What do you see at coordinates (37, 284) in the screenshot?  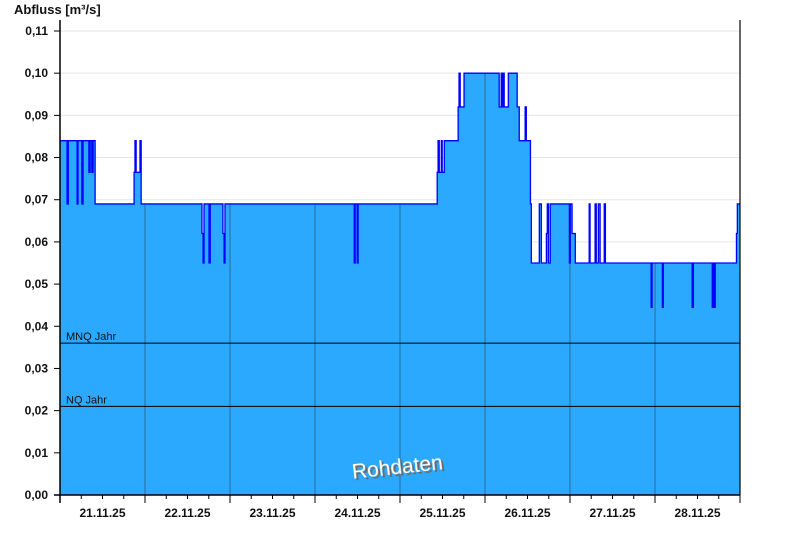 I see `y-tick-label: 0,05` at bounding box center [37, 284].